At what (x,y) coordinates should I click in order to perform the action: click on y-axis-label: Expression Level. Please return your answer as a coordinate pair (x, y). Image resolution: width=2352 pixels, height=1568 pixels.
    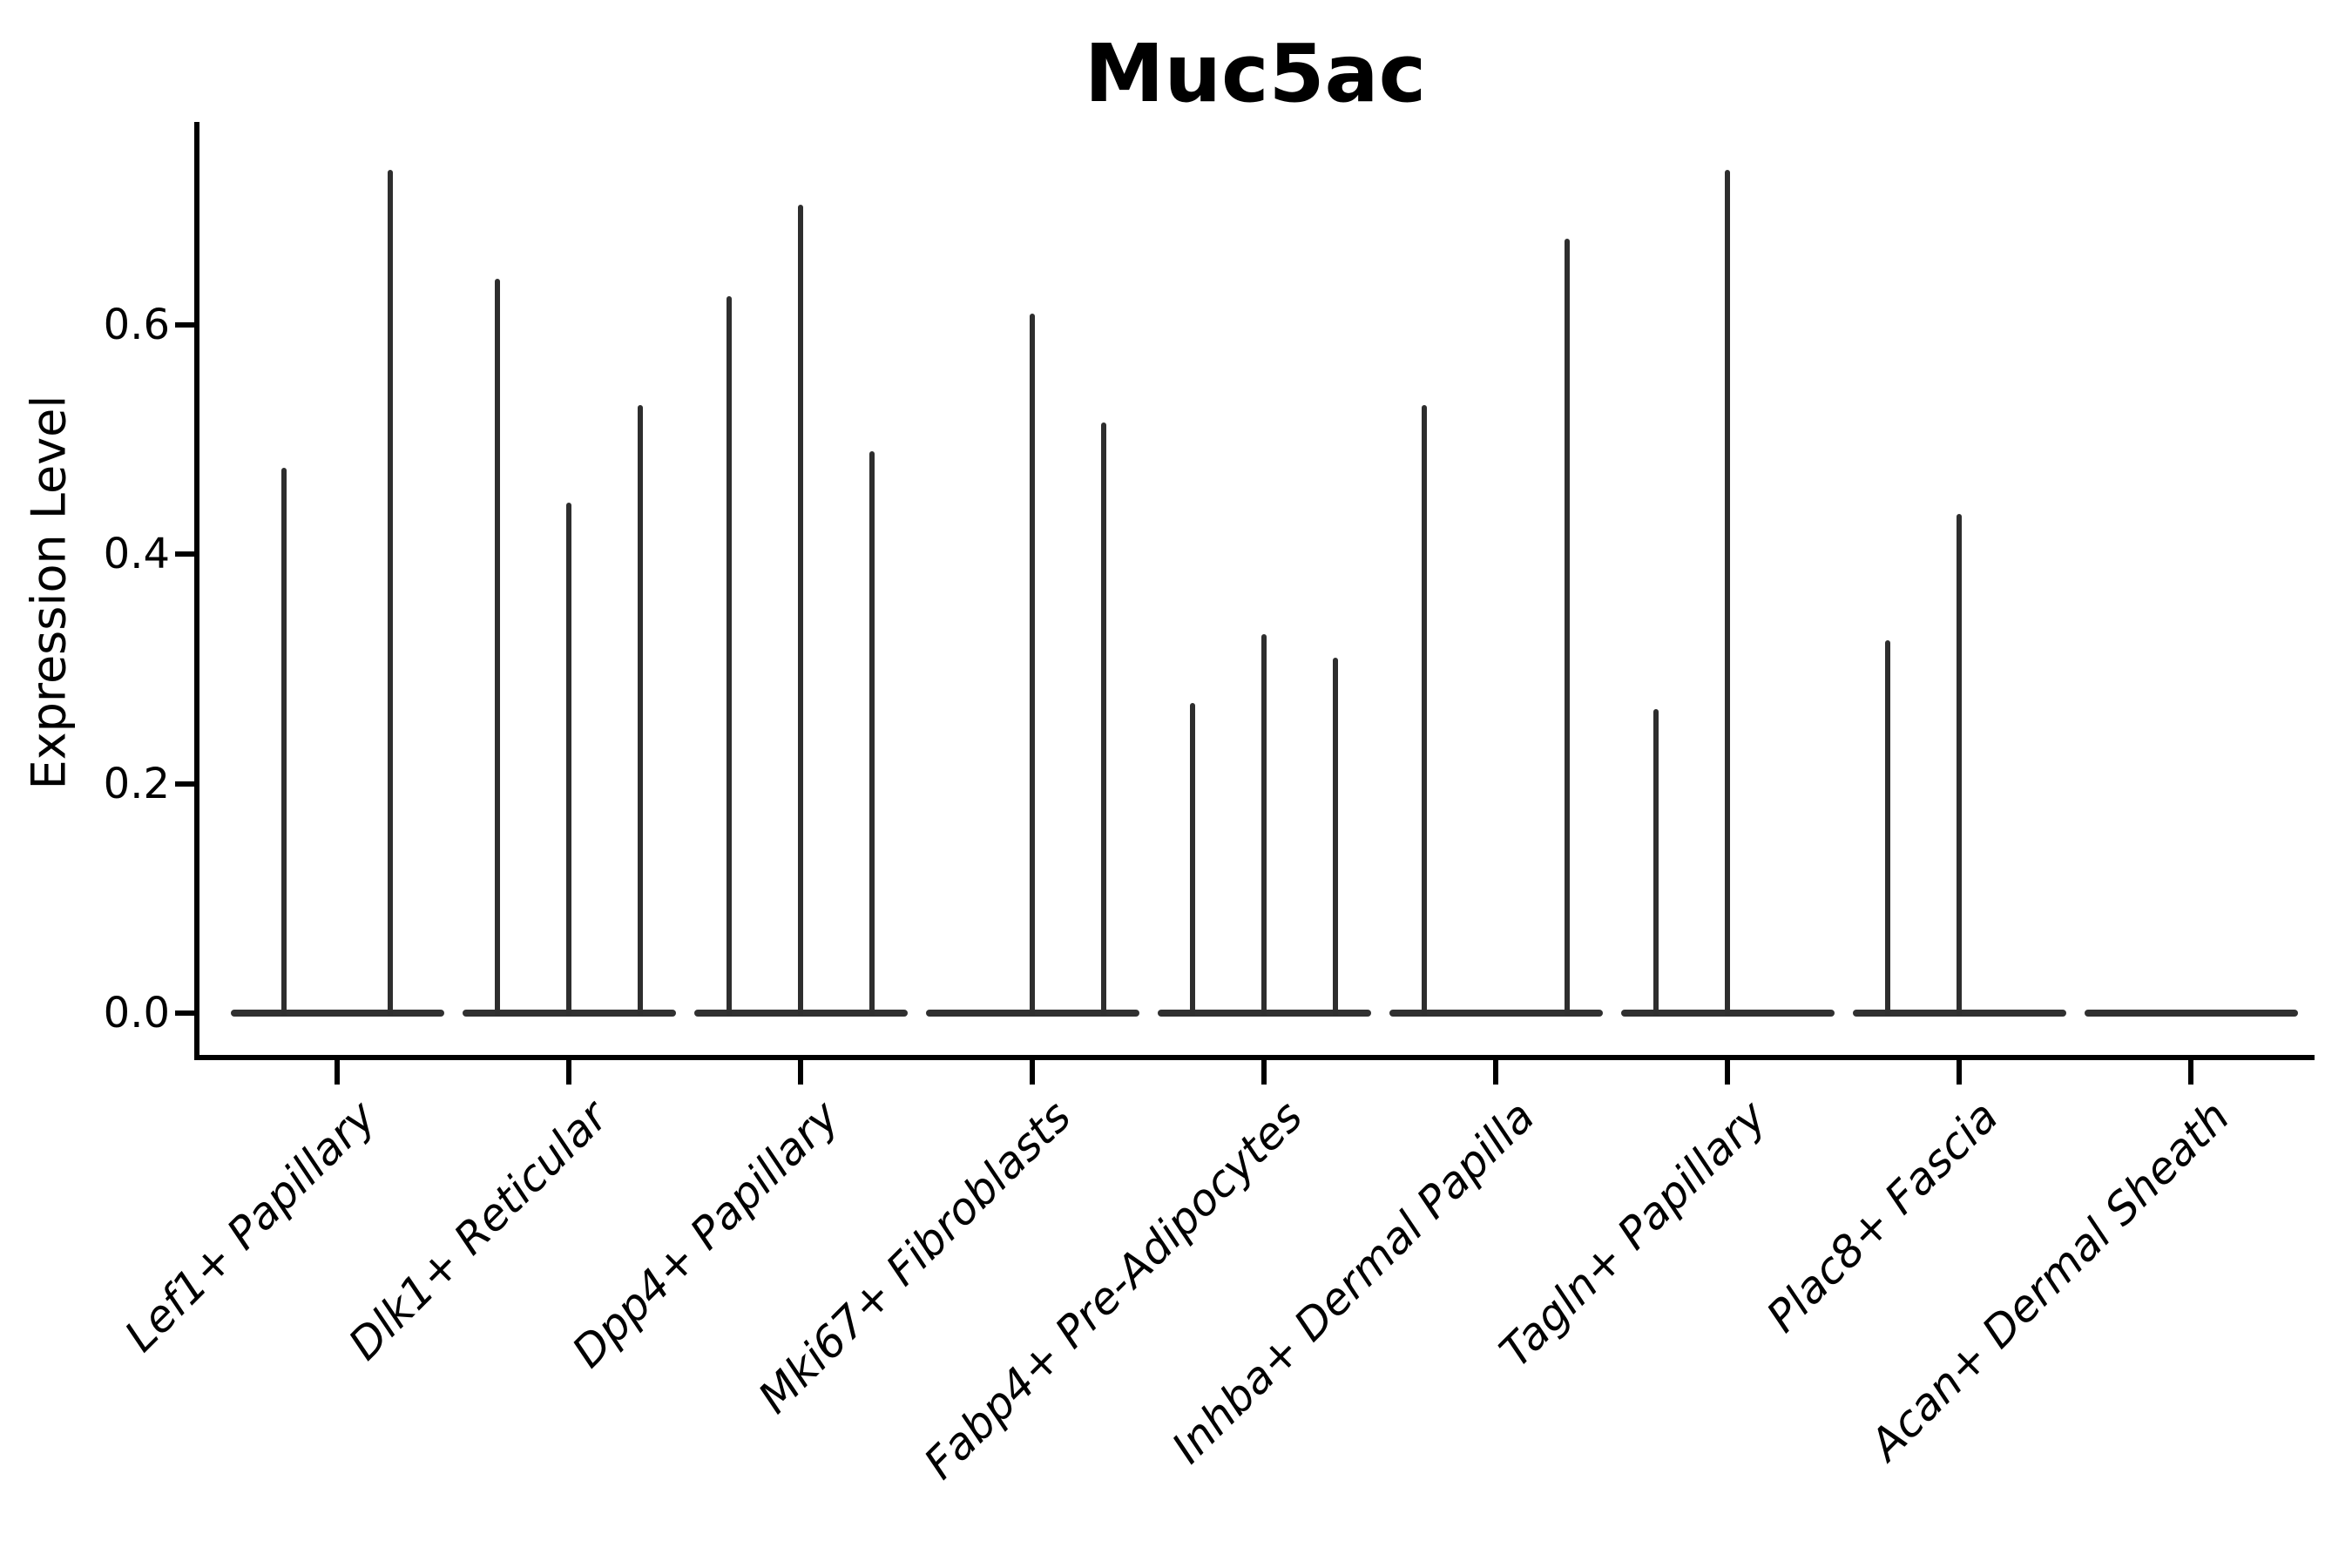
    Looking at the image, I should click on (49, 592).